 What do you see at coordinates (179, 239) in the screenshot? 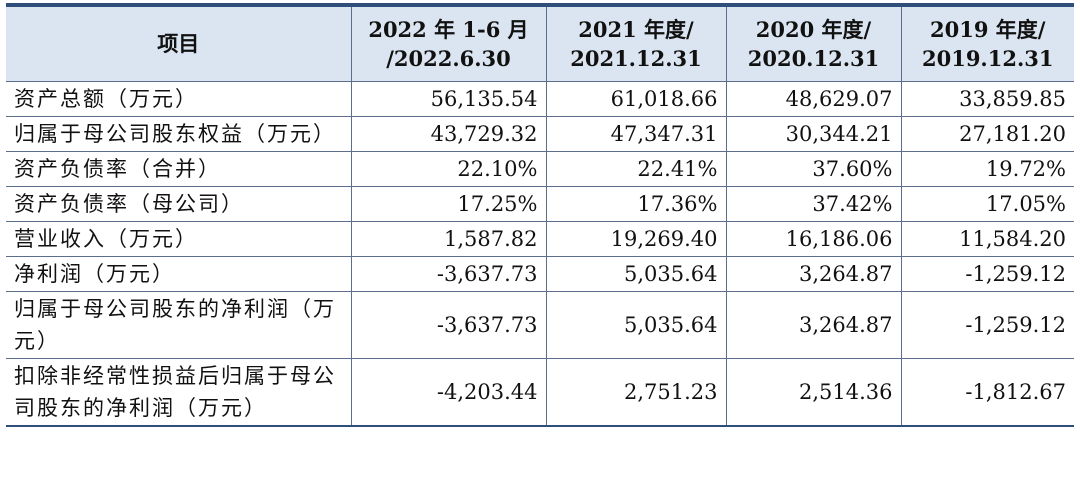
I see `row-label-revenue: 营业收入（万元）` at bounding box center [179, 239].